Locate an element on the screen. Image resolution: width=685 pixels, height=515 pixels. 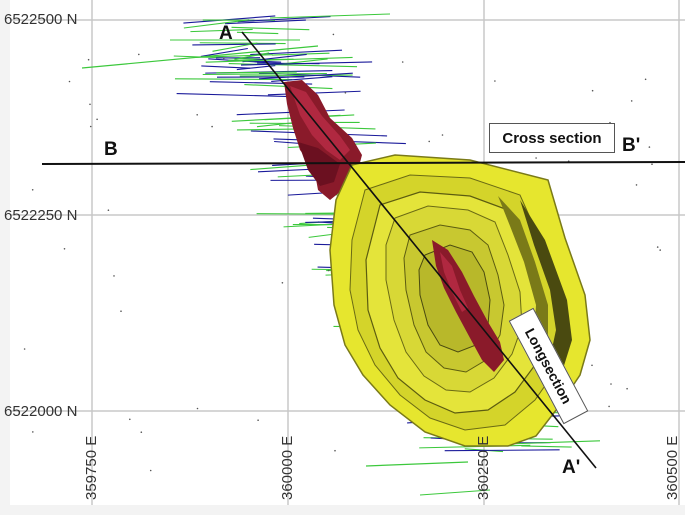
cross-section-label: Cross section is located at coordinates (552, 138).